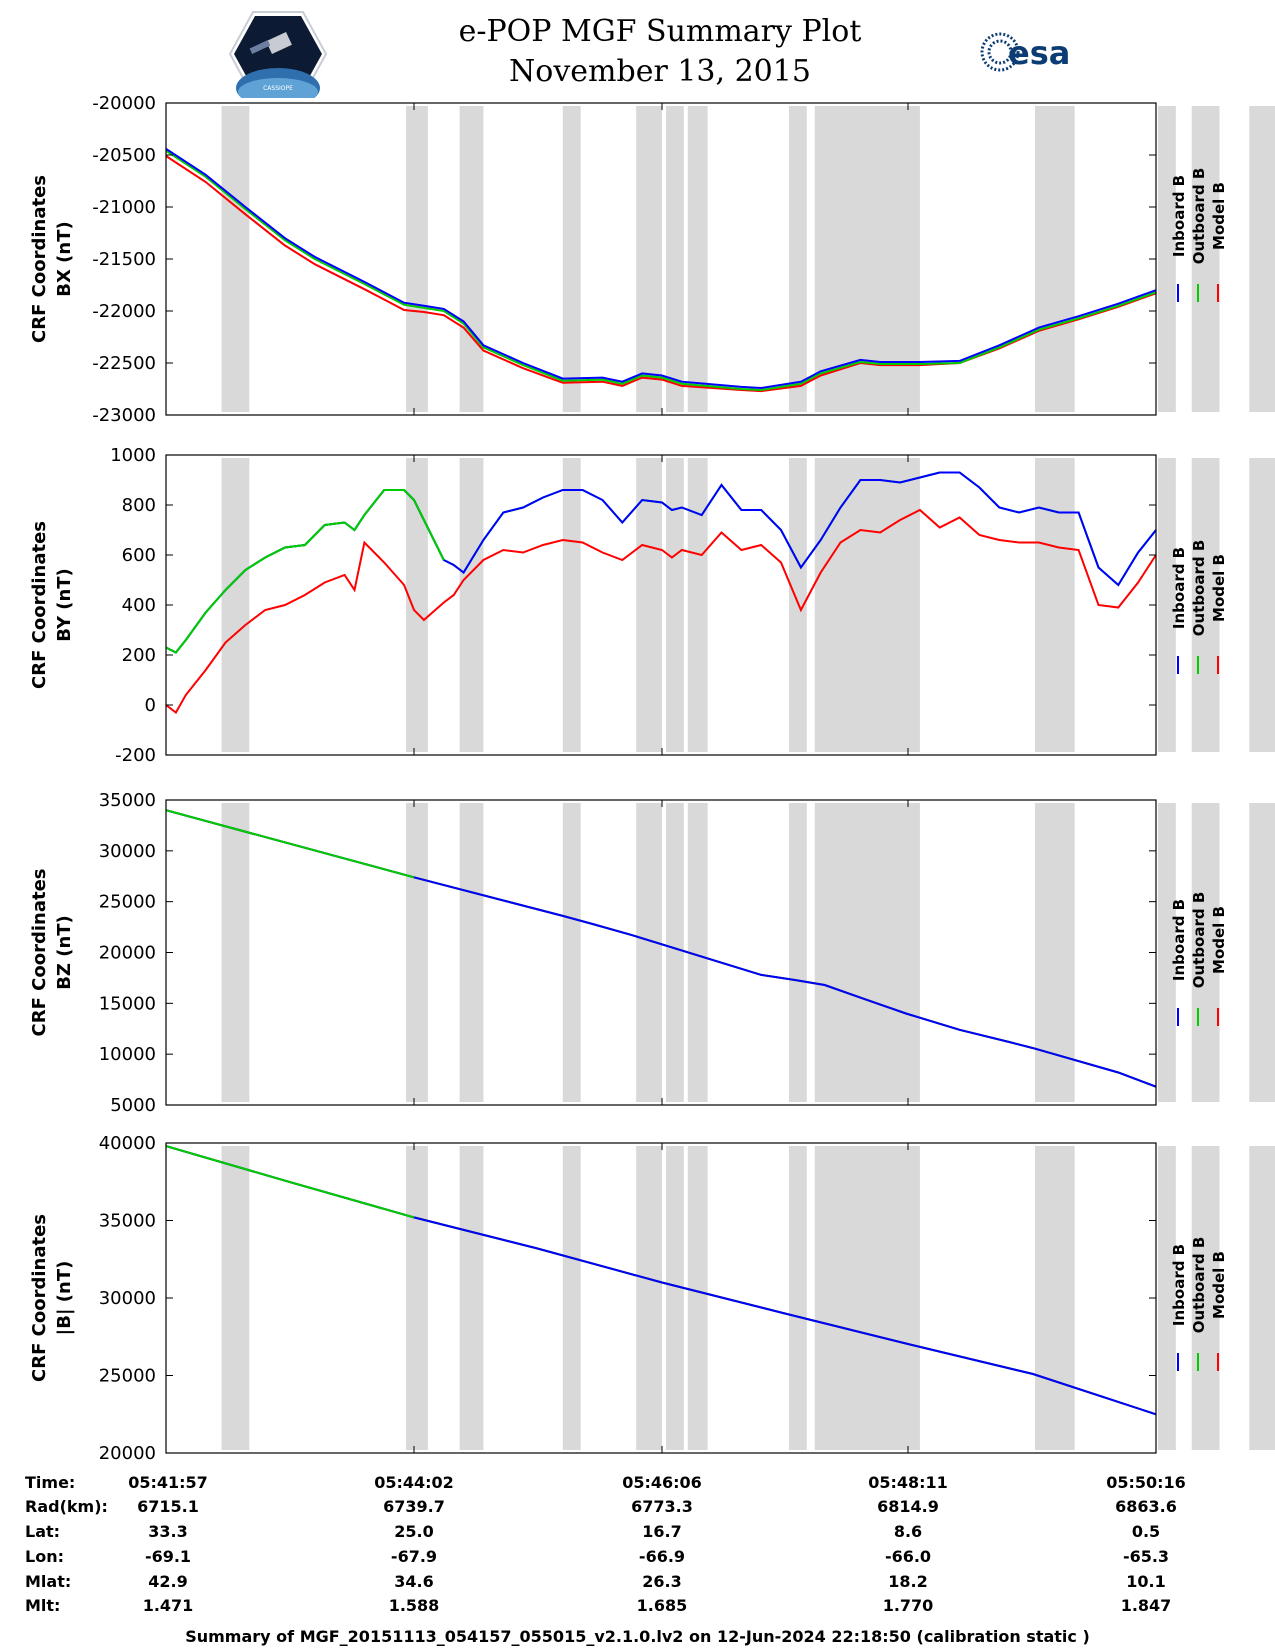 Image resolution: width=1275 pixels, height=1650 pixels. I want to click on ephemeris-row-label: Rad(km):, so click(66, 1506).